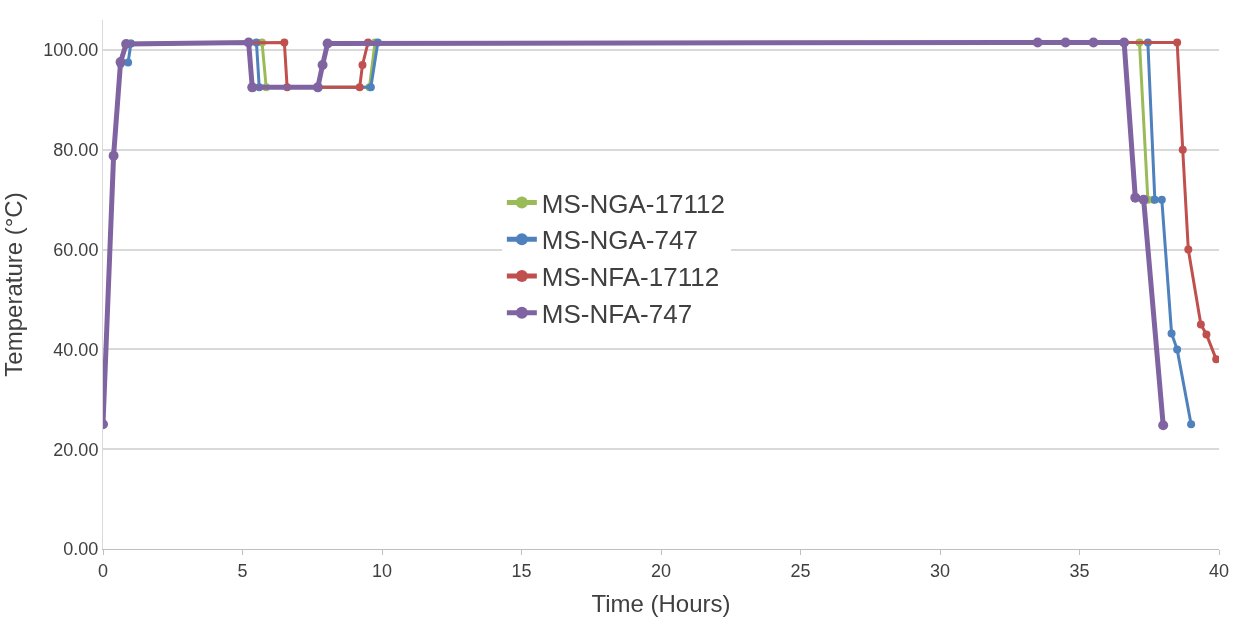 Image resolution: width=1241 pixels, height=629 pixels. Describe the element at coordinates (661, 570) in the screenshot. I see `x-tick-label: 20` at that location.